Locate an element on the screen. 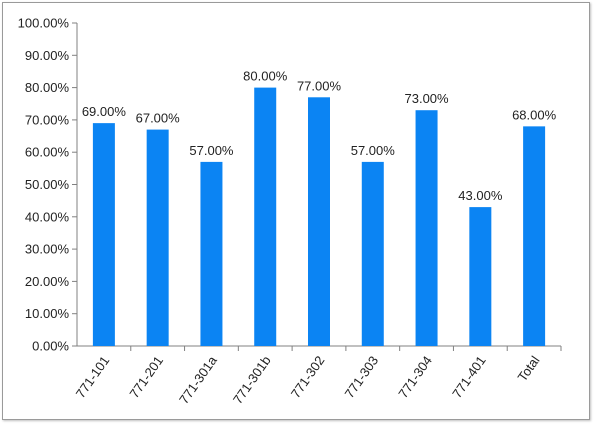 This screenshot has height=425, width=595. y-tick-label: 70.00% is located at coordinates (47, 119).